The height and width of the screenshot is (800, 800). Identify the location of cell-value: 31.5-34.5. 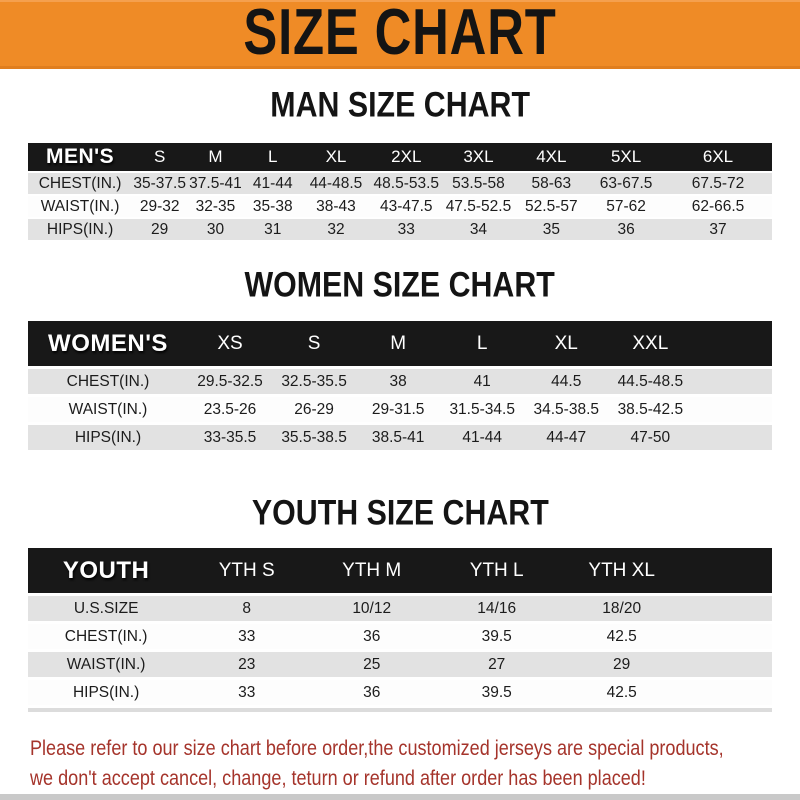
(482, 409).